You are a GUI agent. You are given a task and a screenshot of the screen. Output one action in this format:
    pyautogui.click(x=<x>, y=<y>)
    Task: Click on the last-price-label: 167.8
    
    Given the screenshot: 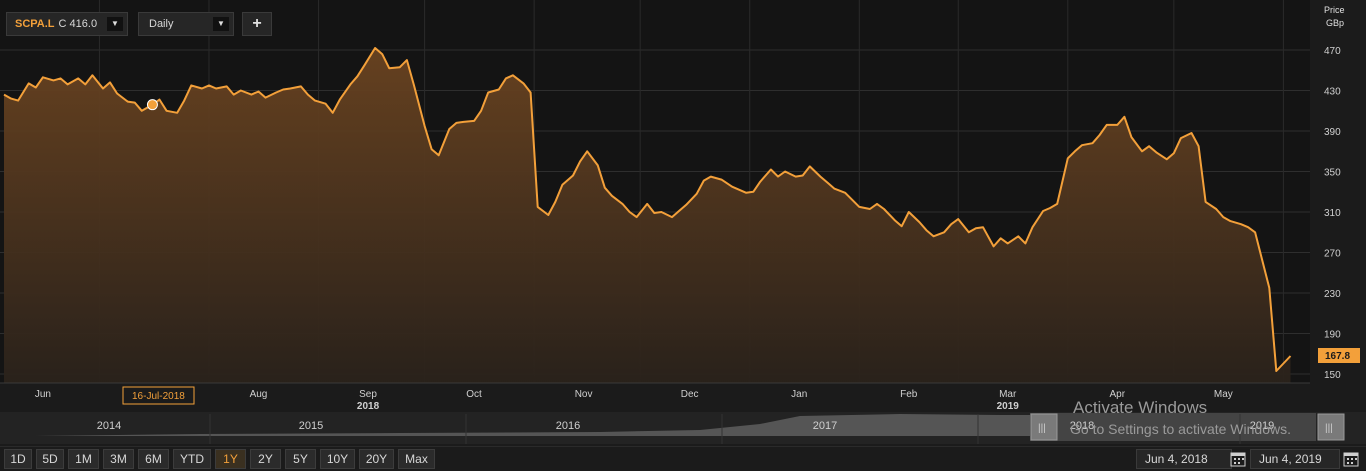 What is the action you would take?
    pyautogui.click(x=1337, y=356)
    